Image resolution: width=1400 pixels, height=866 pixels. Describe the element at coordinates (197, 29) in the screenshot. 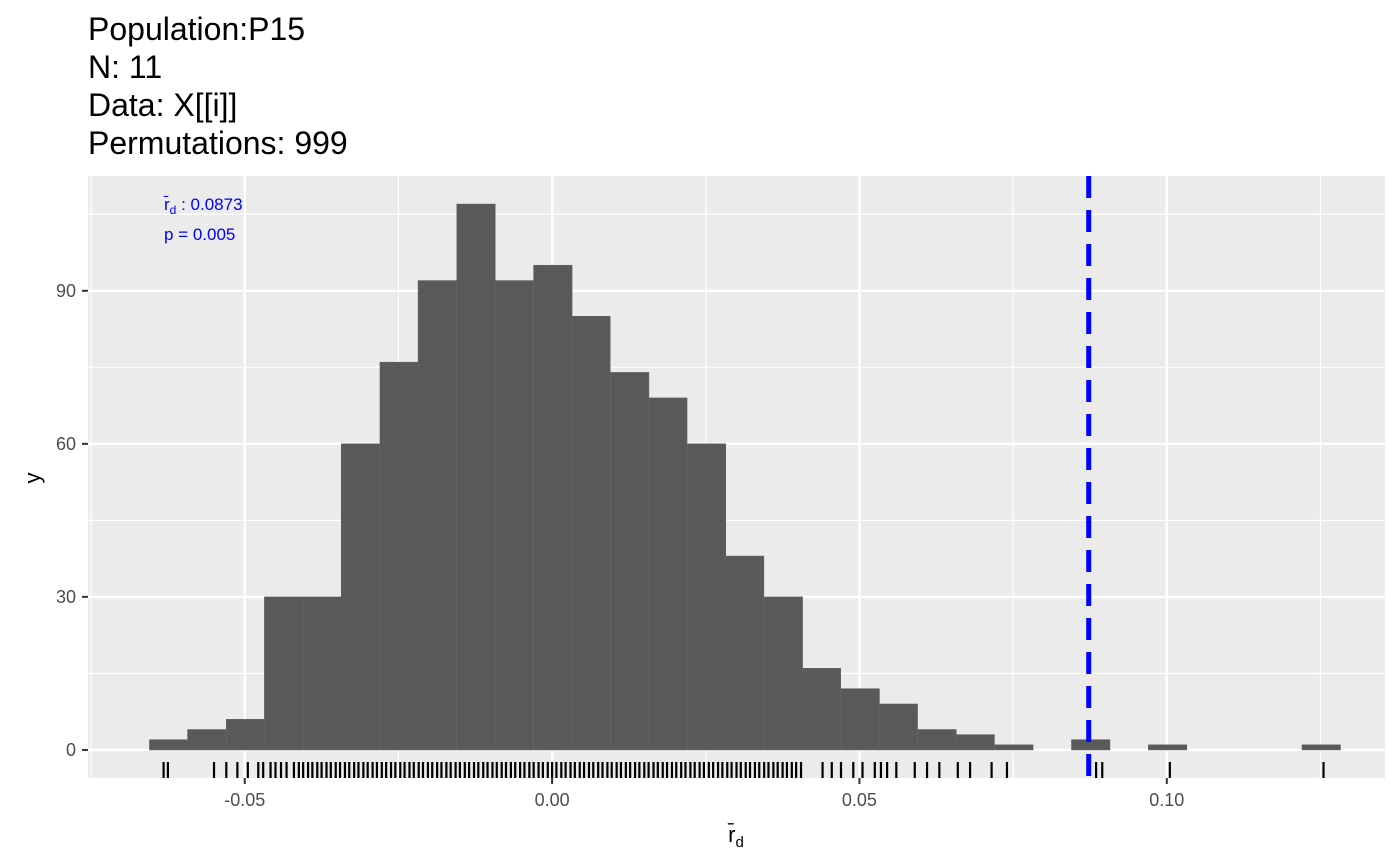

I see `title-line-population: Population:P15` at that location.